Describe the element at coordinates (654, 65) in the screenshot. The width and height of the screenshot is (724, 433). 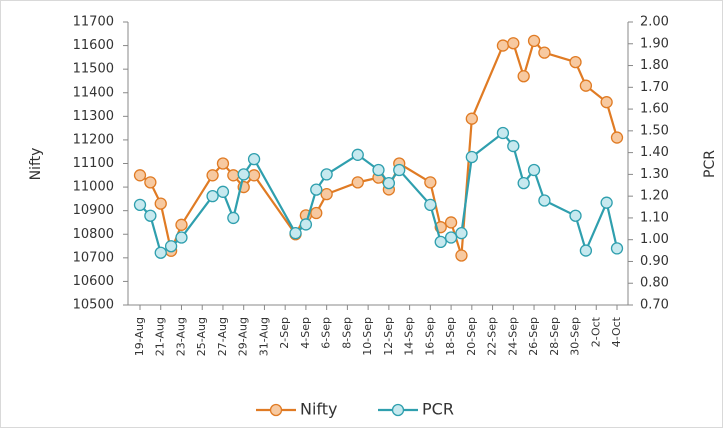
I see `y2-tick-label: 1.80` at that location.